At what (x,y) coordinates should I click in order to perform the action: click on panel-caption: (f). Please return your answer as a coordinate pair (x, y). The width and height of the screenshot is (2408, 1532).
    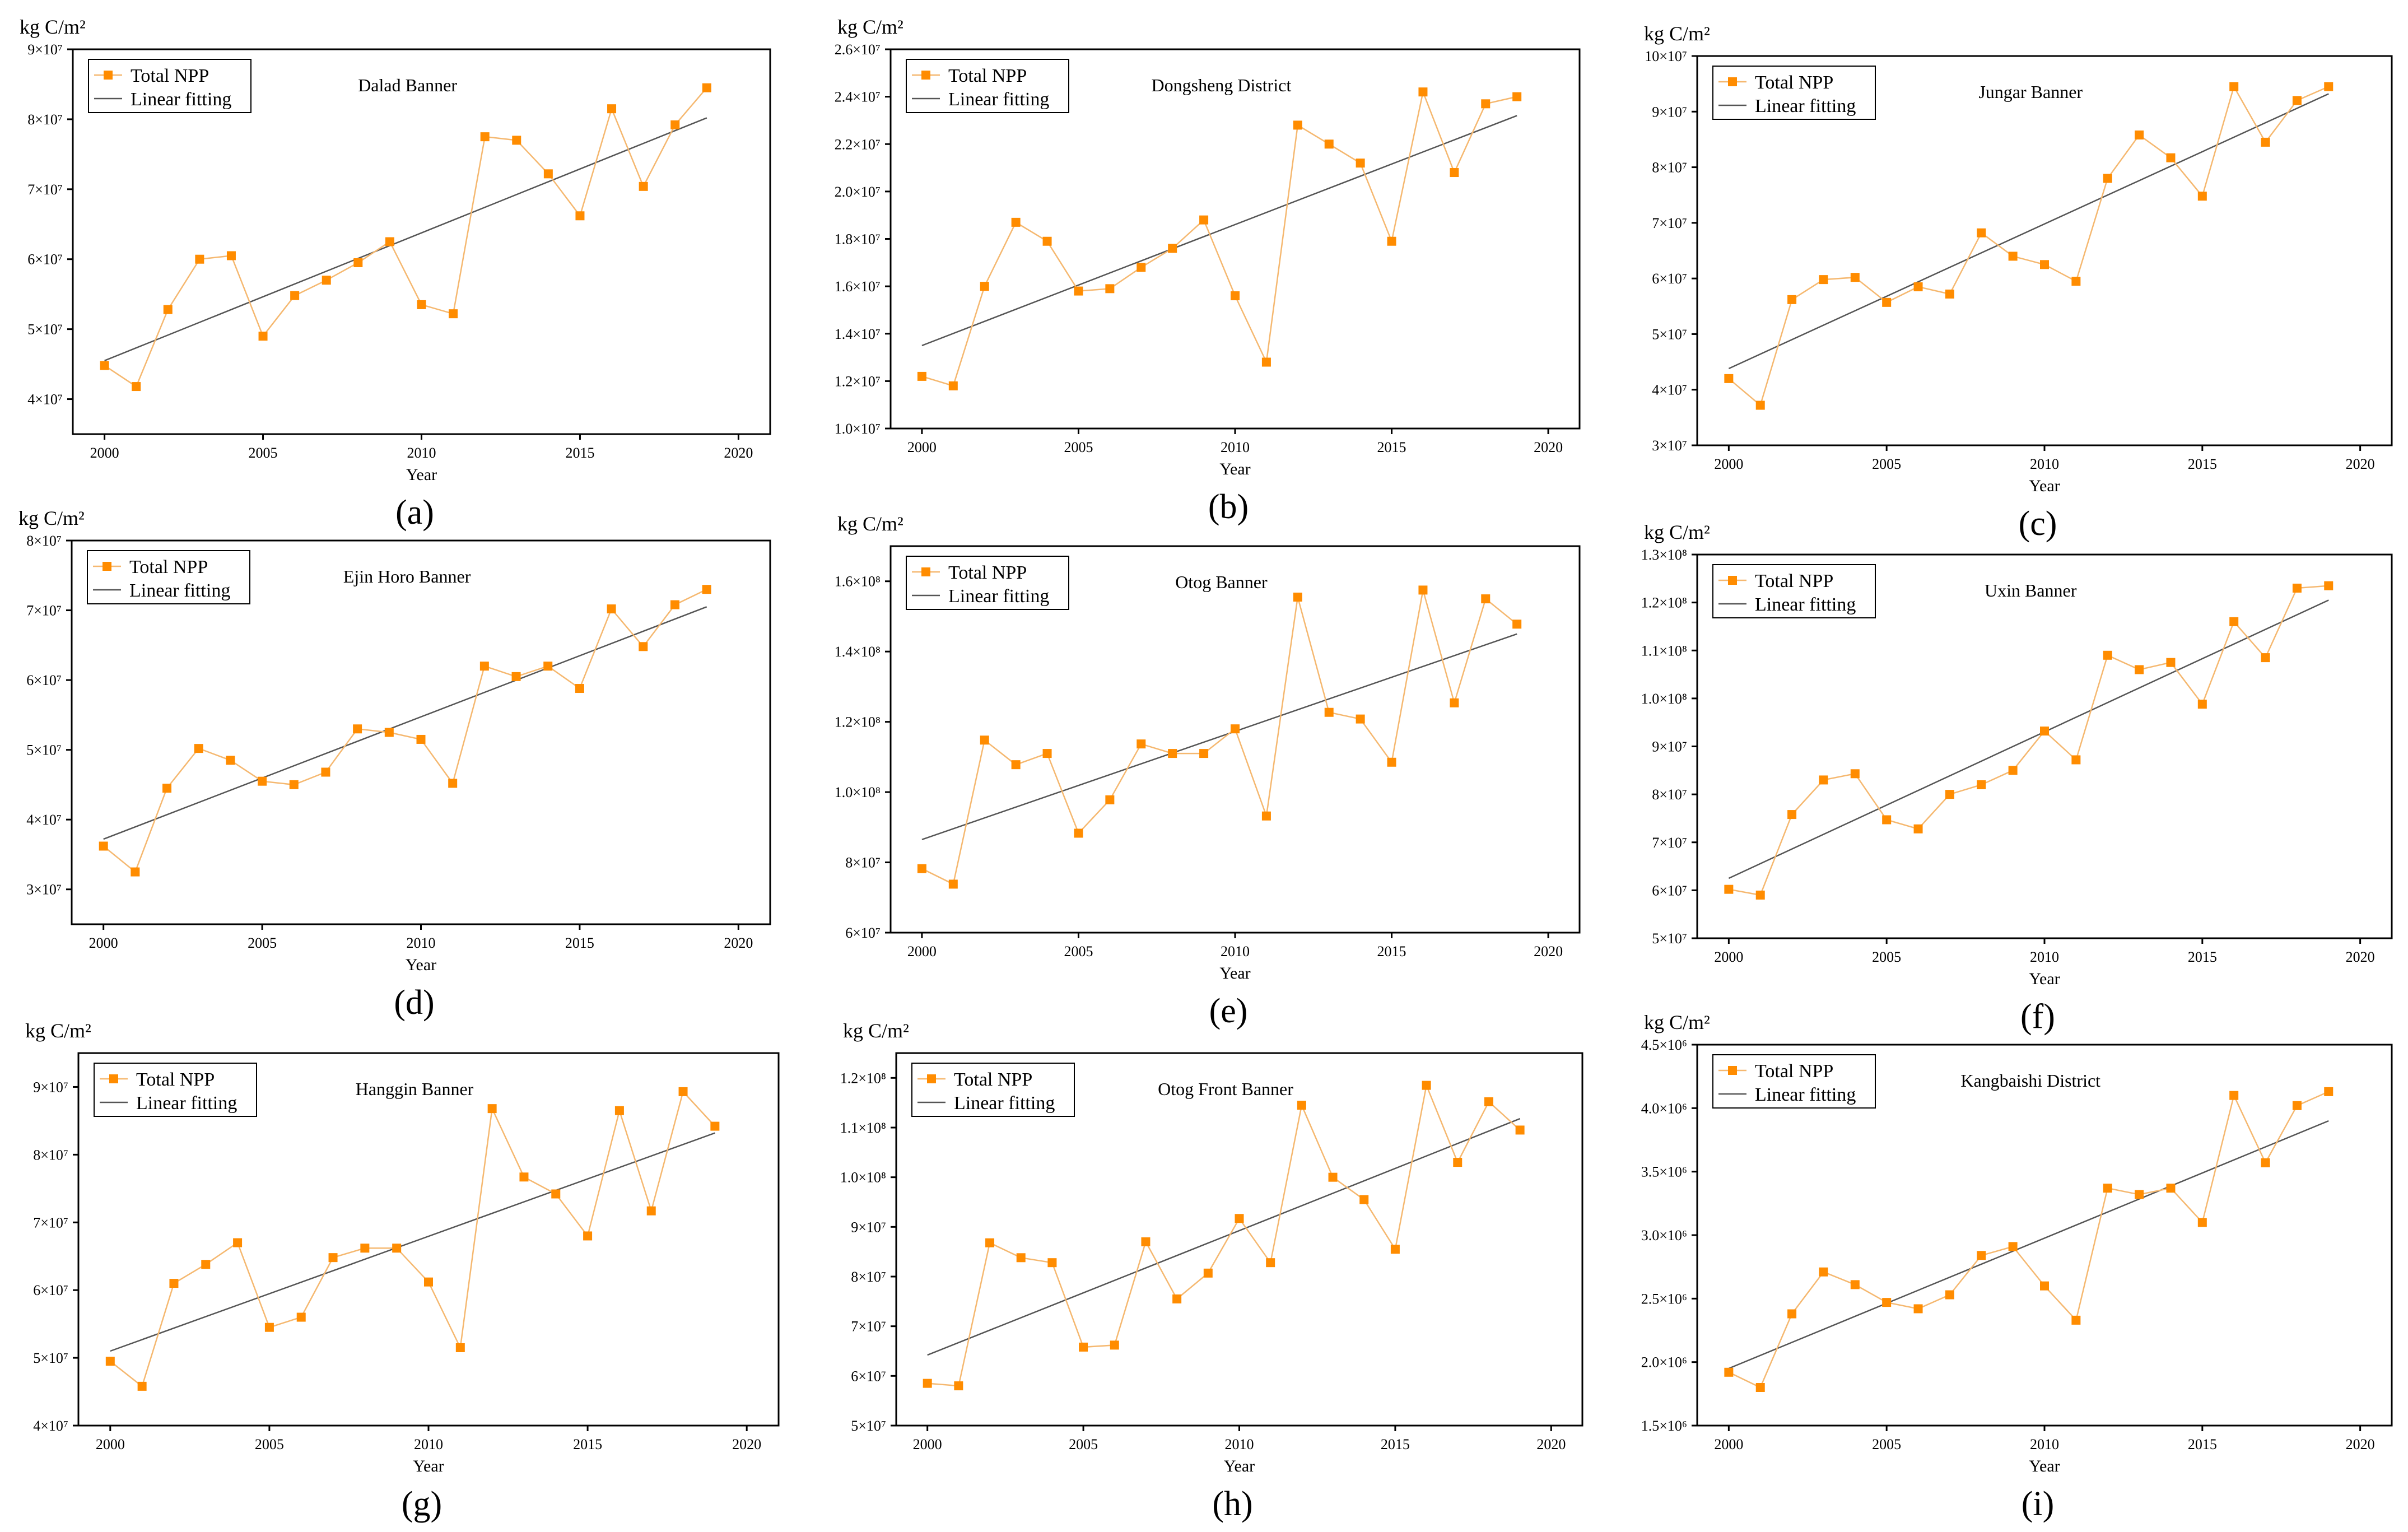
    Looking at the image, I should click on (2037, 1017).